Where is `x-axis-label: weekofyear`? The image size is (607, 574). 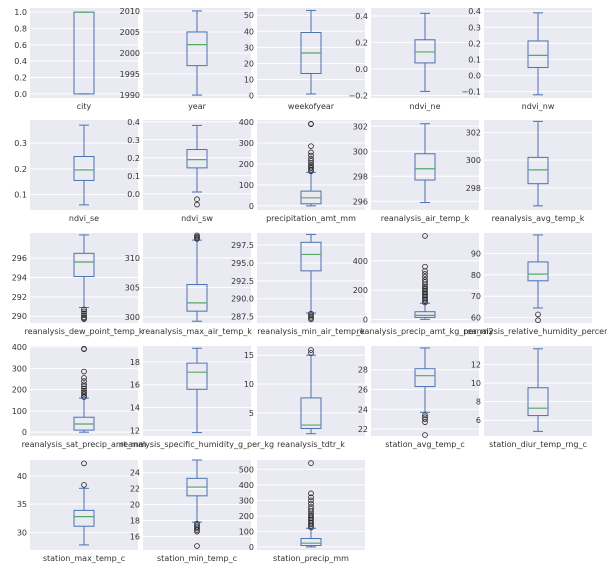
x-axis-label: weekofyear is located at coordinates (311, 106).